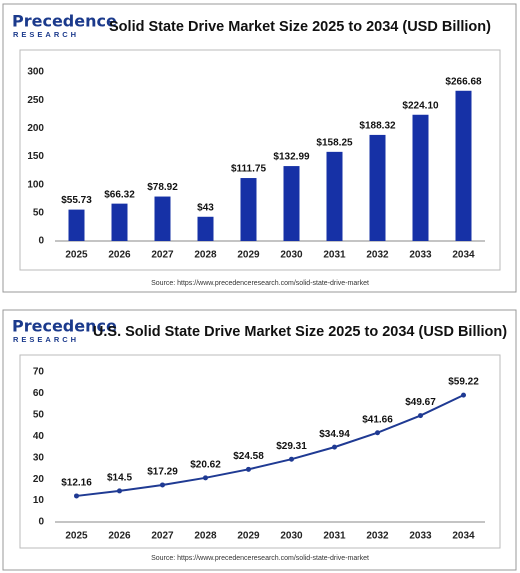 The height and width of the screenshot is (573, 520). Describe the element at coordinates (39, 500) in the screenshot. I see `y-tick-label: 10` at that location.